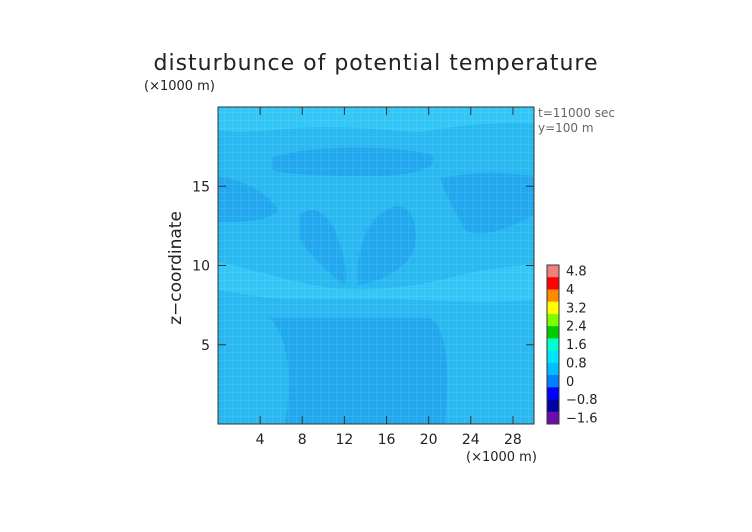 This screenshot has width=752, height=532. Describe the element at coordinates (576, 363) in the screenshot. I see `colorbar-label: 0.8` at that location.